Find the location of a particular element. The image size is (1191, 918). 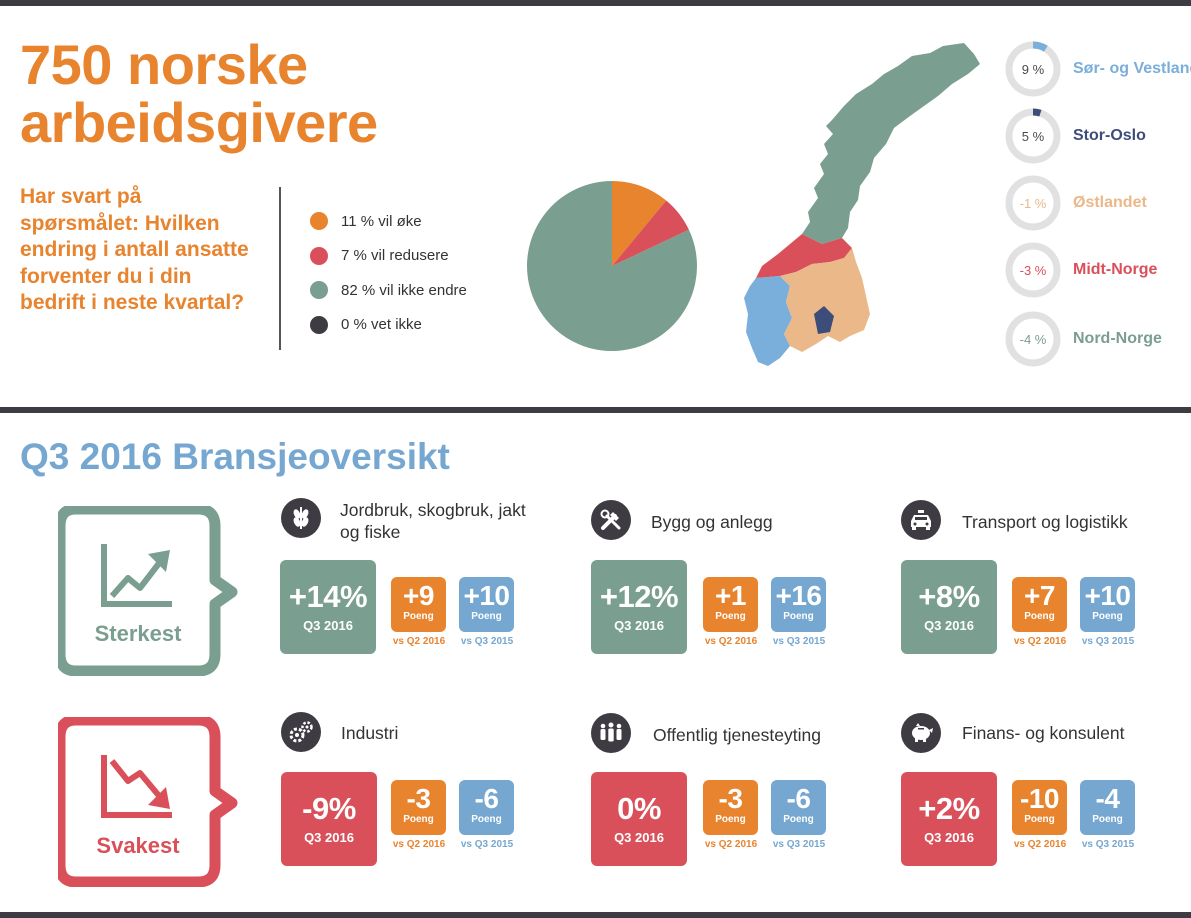

vs-q3-box: -4 Poeng is located at coordinates (1107, 807).